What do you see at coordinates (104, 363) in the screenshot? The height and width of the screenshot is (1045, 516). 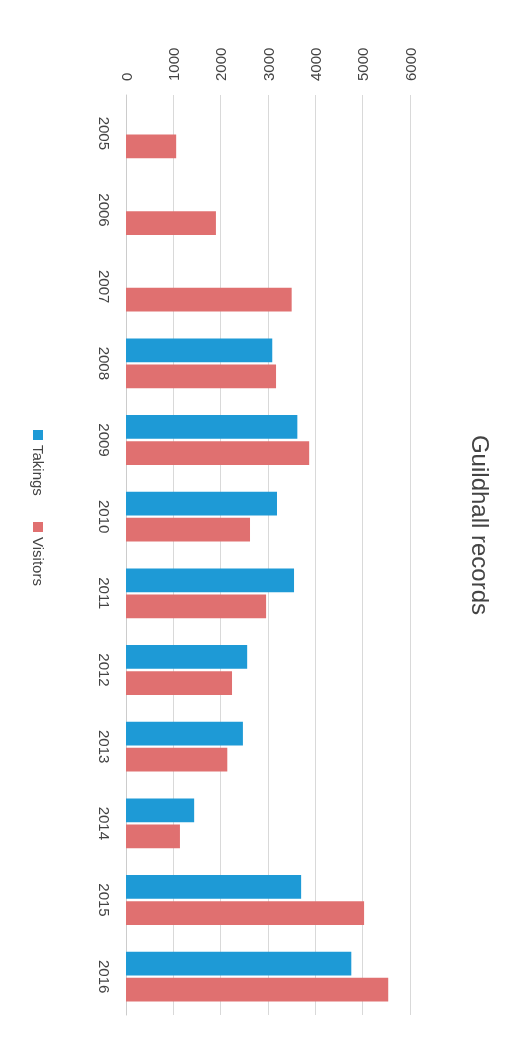 I see `y-tick-label: 2008` at bounding box center [104, 363].